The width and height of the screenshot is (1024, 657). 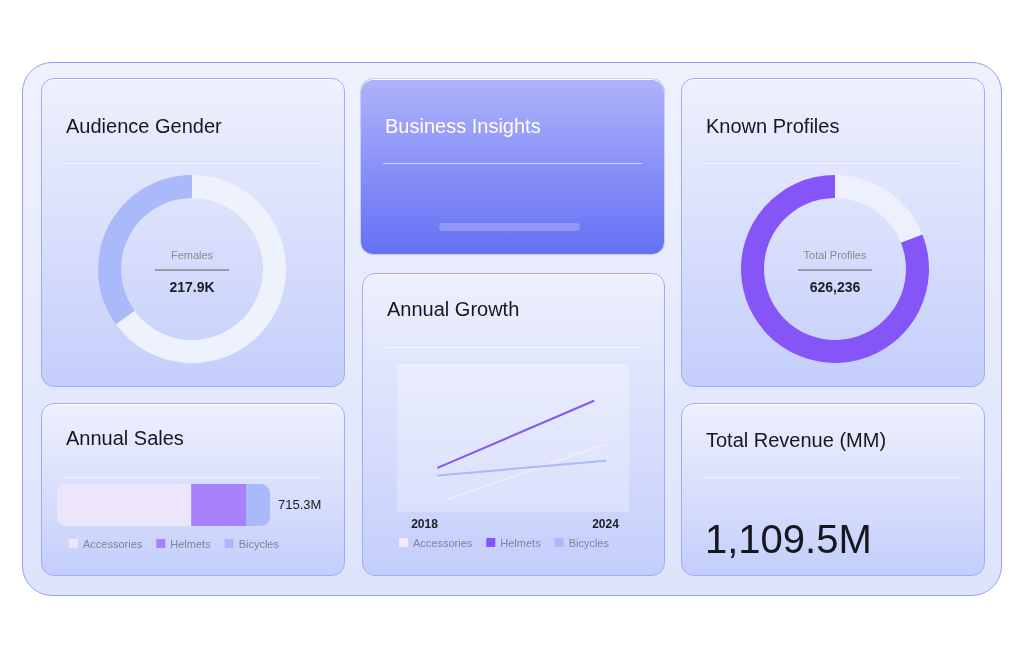 I want to click on chart-title: Audience Gender, so click(x=144, y=126).